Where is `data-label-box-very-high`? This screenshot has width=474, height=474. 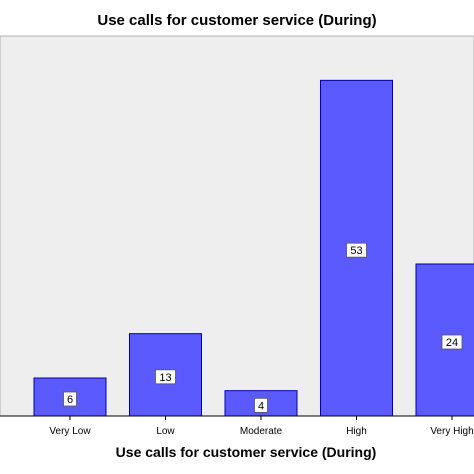
data-label-box-very-high is located at coordinates (452, 342).